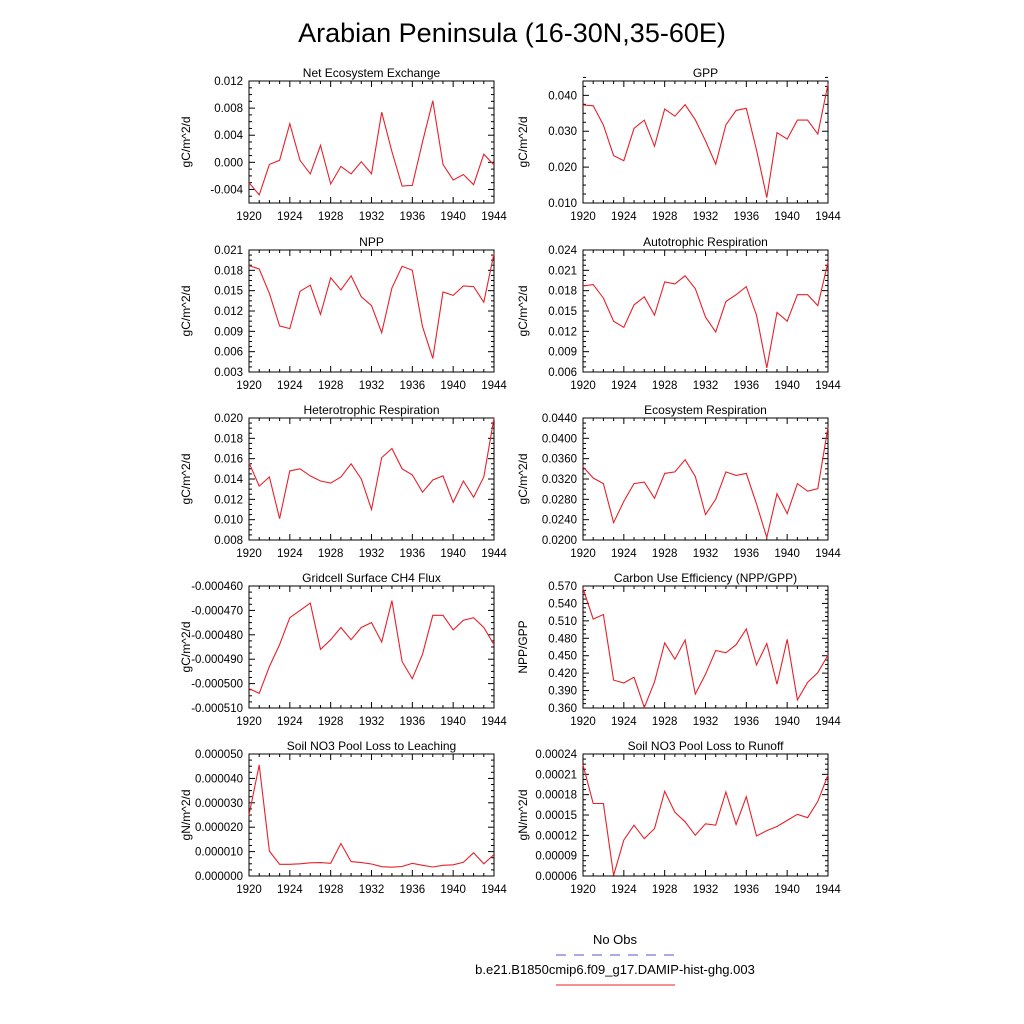 The height and width of the screenshot is (1024, 1024). I want to click on y-tick-label: 0.0320, so click(559, 480).